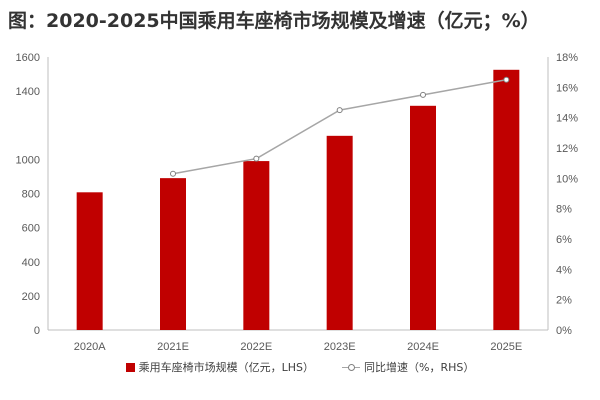  I want to click on right-tick-label: 16%, so click(567, 88).